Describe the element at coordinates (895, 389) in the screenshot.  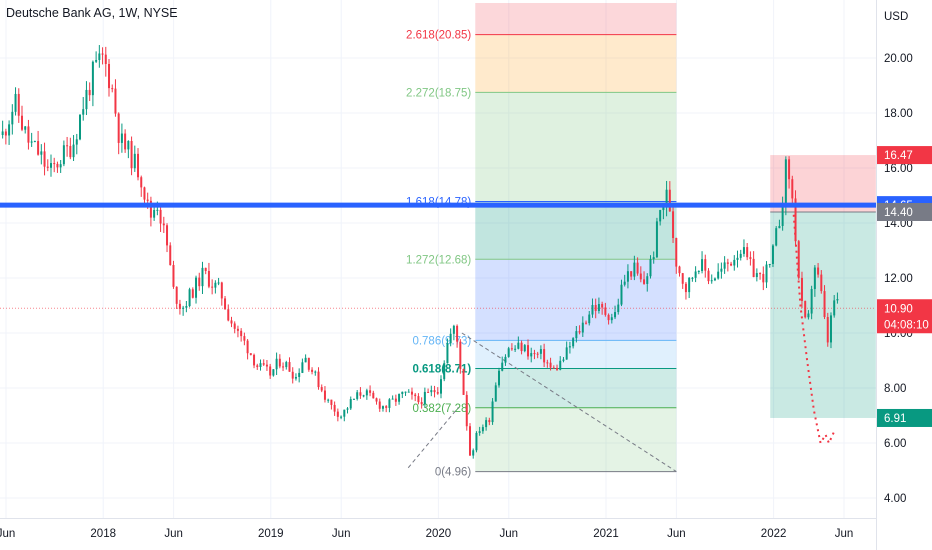
I see `price-tick-label: 8.00` at that location.